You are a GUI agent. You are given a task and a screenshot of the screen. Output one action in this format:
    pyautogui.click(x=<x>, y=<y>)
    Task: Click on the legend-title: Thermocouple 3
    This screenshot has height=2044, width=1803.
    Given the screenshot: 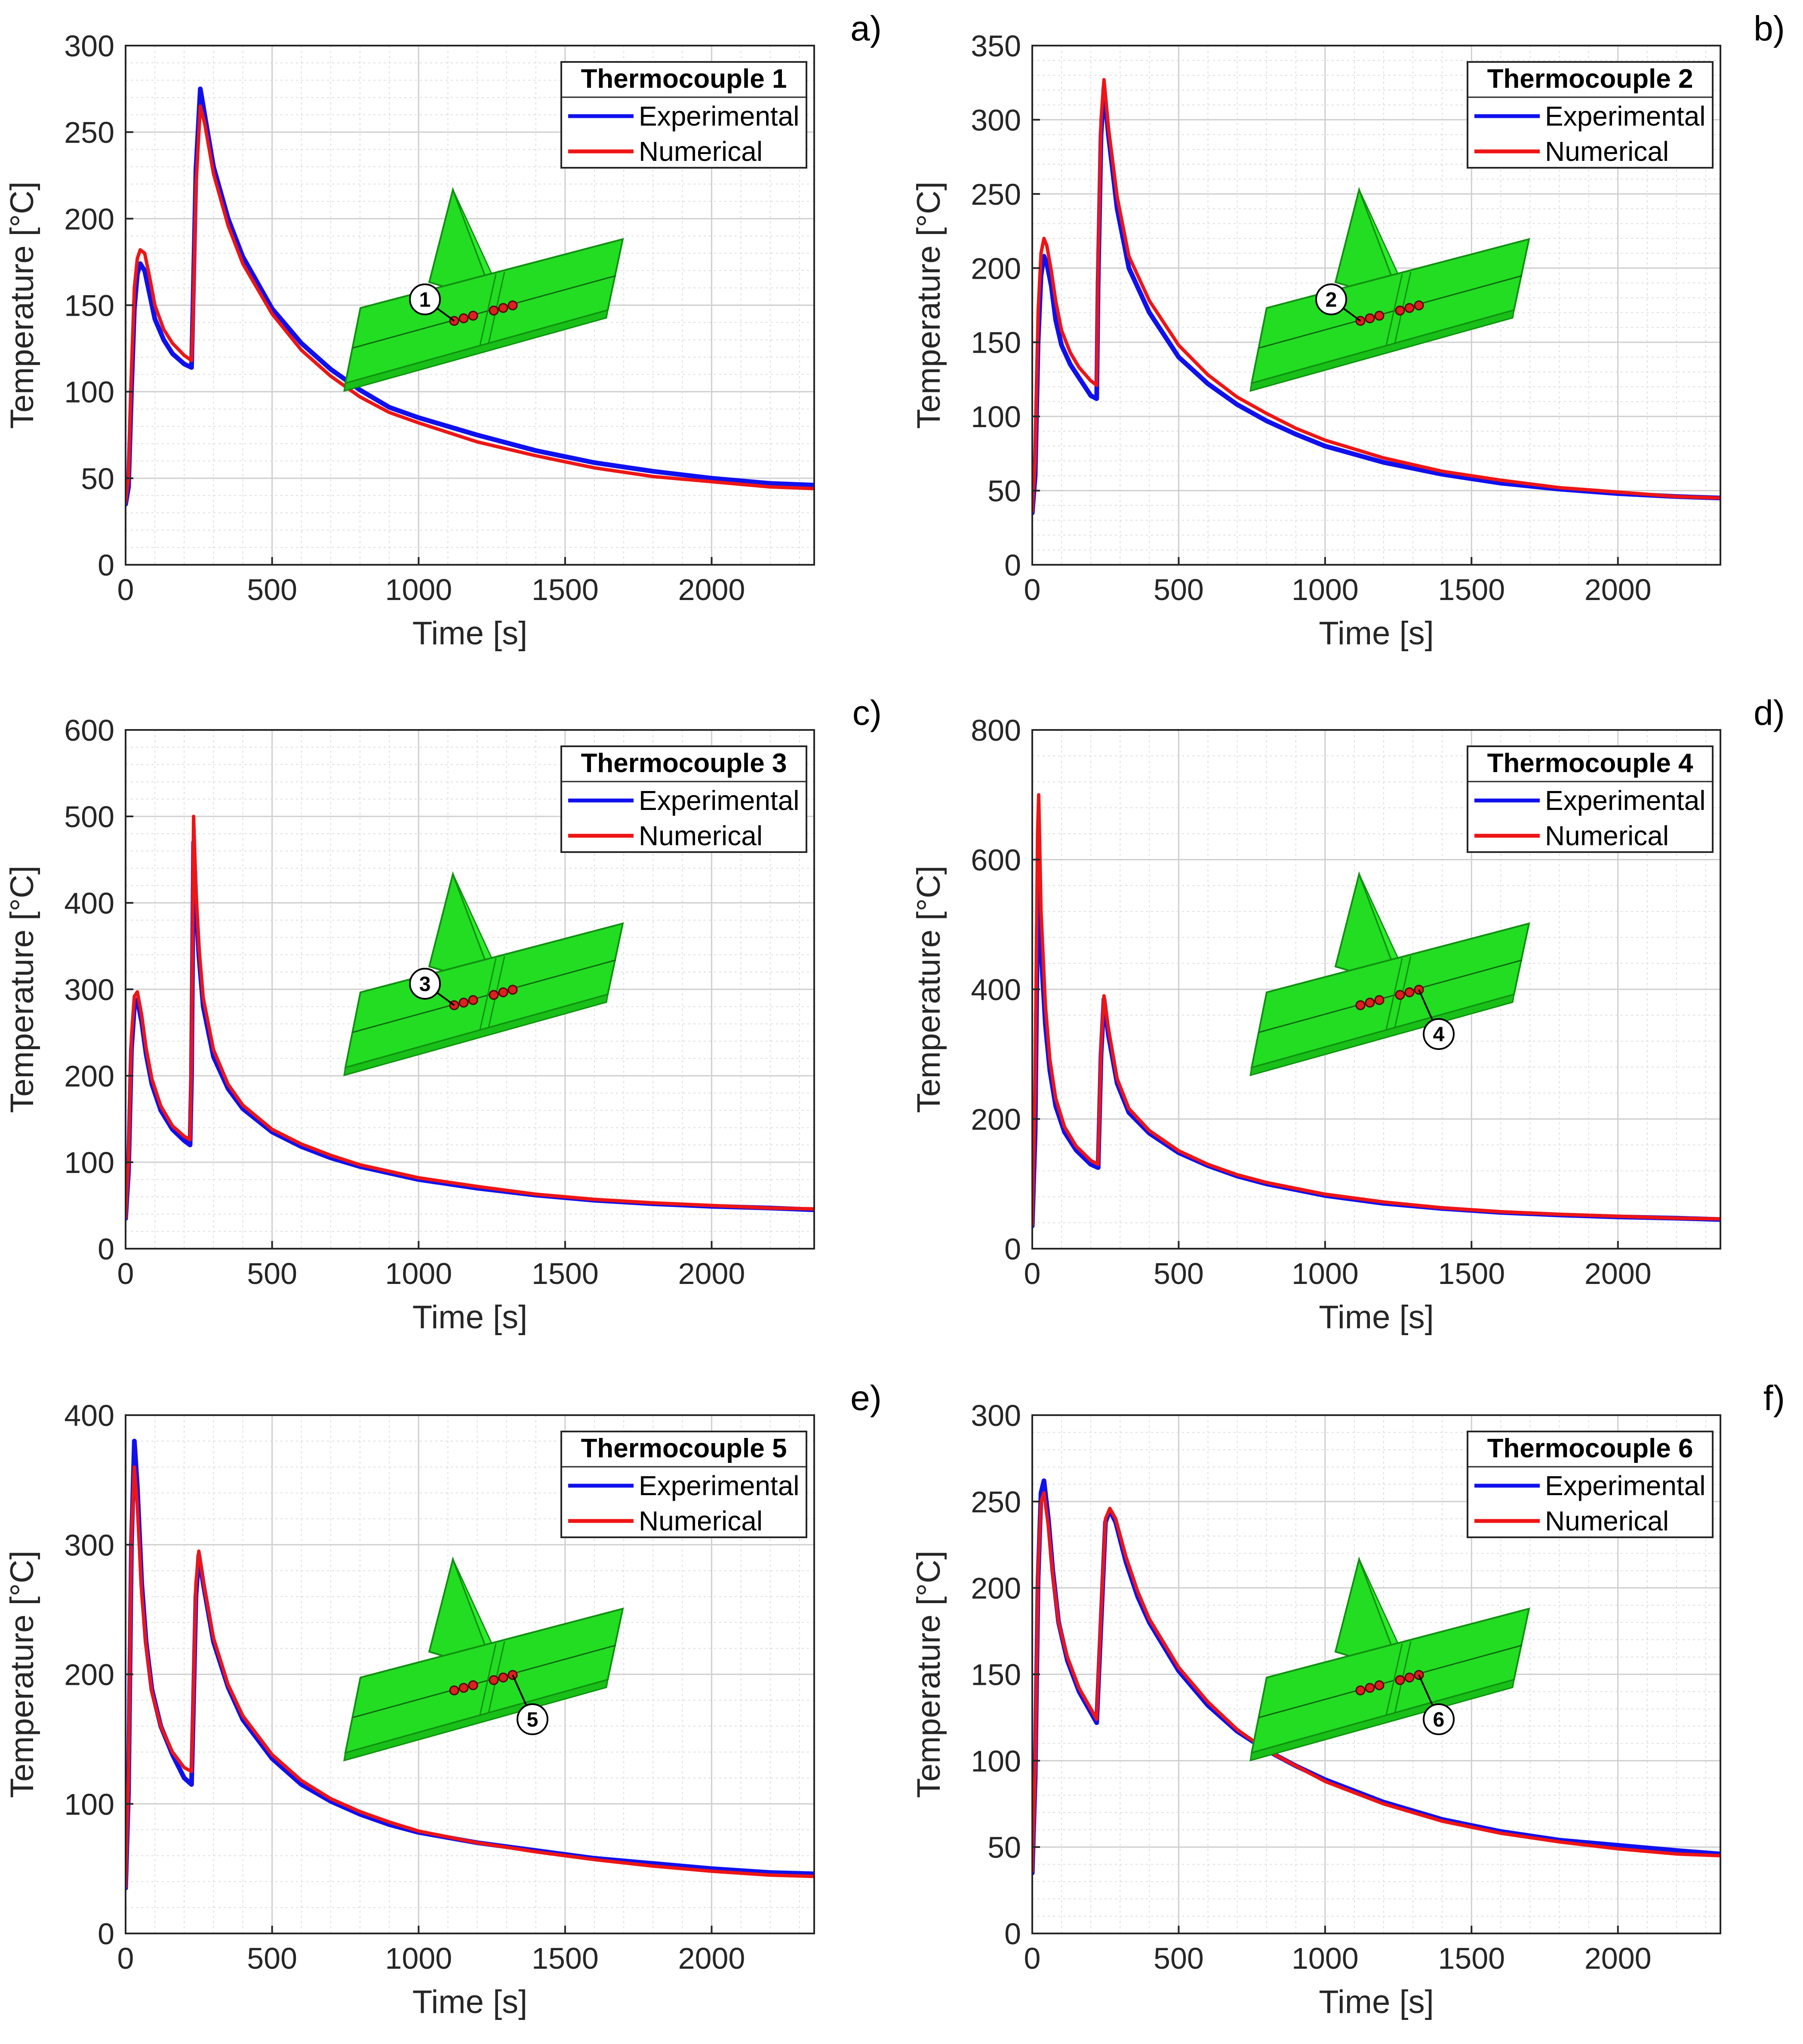 What is the action you would take?
    pyautogui.click(x=684, y=763)
    